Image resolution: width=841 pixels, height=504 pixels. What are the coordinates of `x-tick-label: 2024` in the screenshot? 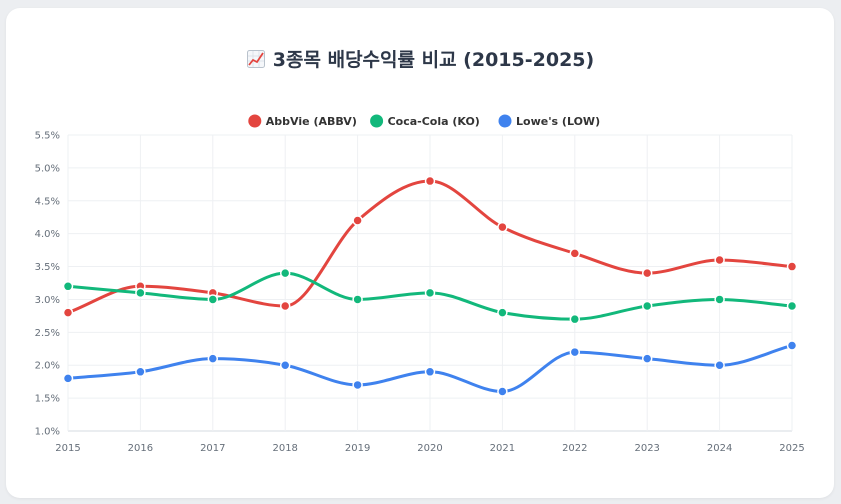 It's located at (719, 448).